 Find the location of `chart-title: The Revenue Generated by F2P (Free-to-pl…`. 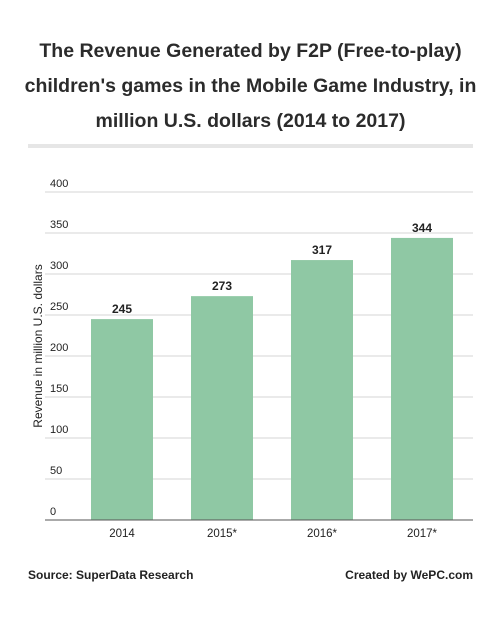

chart-title: The Revenue Generated by F2P (Free-to-pl… is located at coordinates (250, 86).